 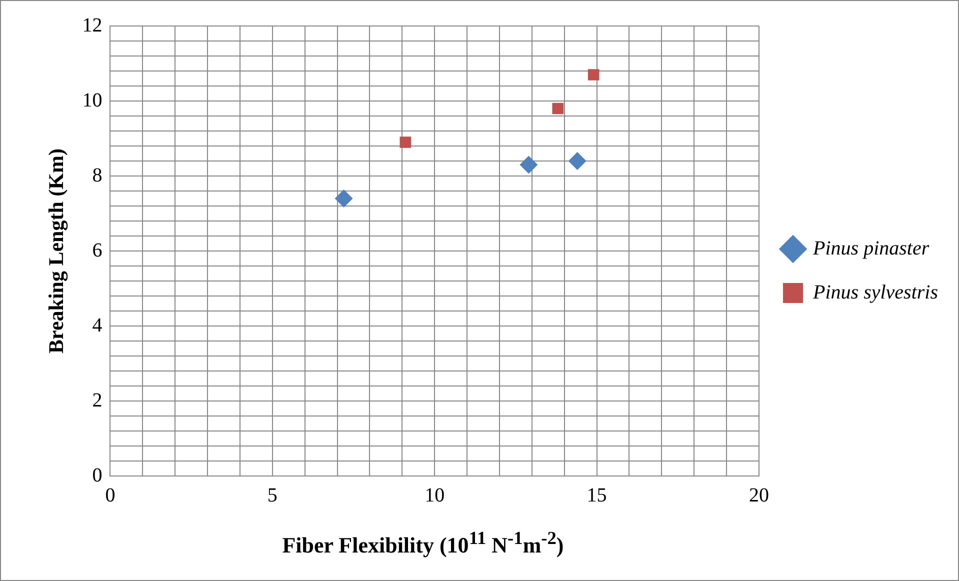 I want to click on y-tick-label: 0, so click(x=97, y=475).